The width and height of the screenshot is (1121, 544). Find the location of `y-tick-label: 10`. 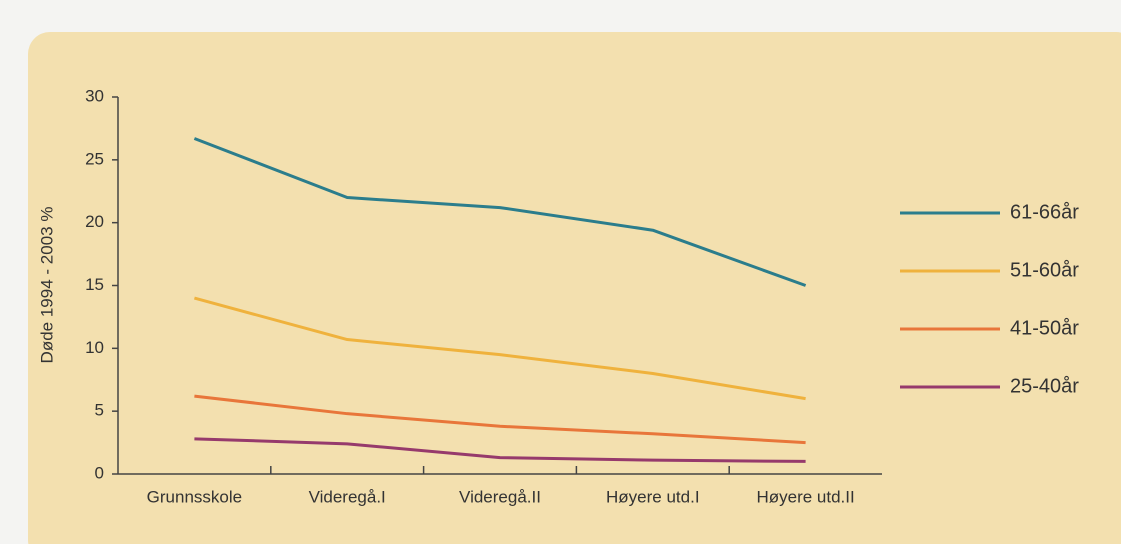

y-tick-label: 10 is located at coordinates (94, 347).